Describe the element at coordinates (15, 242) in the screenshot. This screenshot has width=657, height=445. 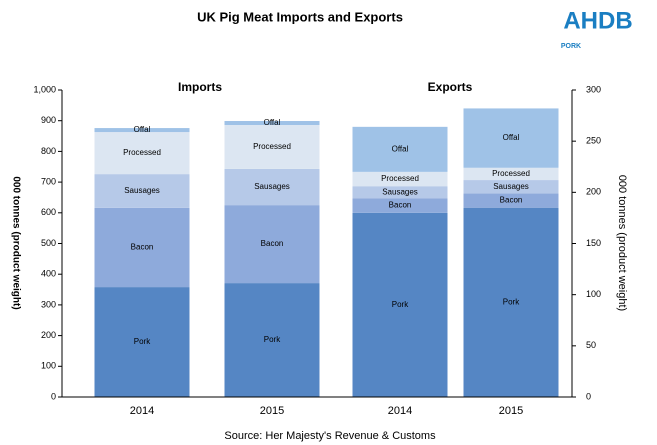
I see `y-axis-label: 000 tonnes (product weight)` at that location.